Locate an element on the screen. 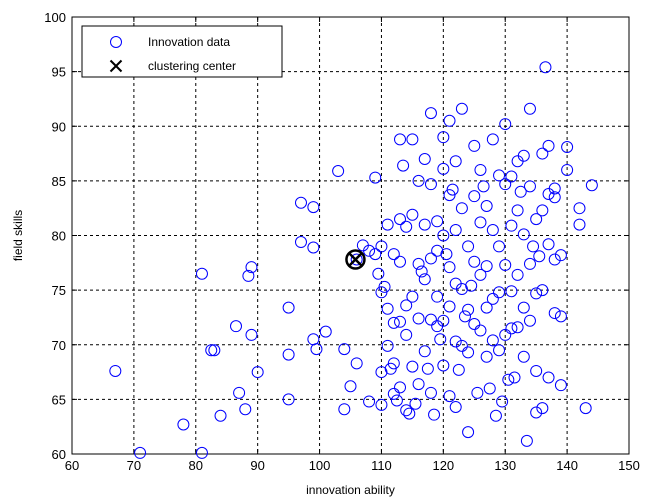  x-tick-label: 120 is located at coordinates (443, 465).